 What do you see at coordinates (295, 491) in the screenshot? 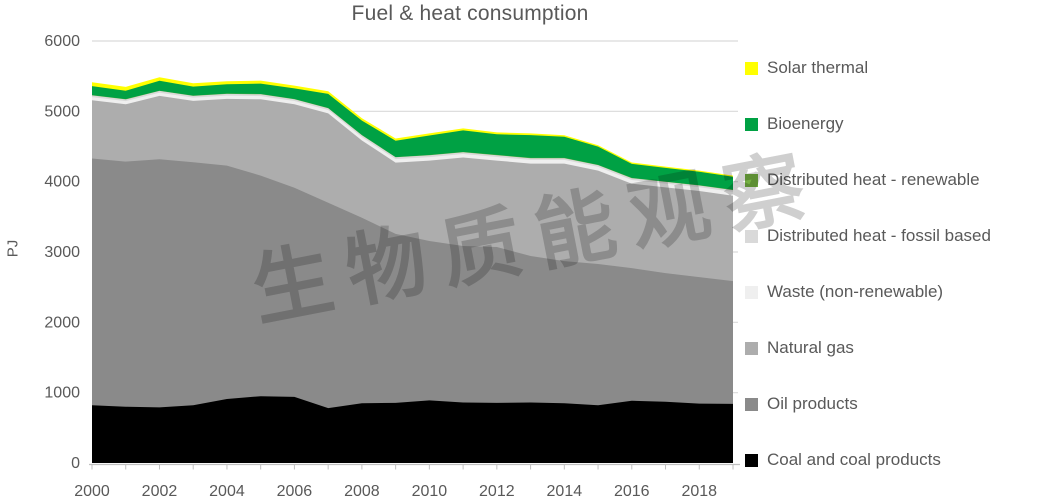
I see `x-tick-label-2006: 2006` at bounding box center [295, 491].